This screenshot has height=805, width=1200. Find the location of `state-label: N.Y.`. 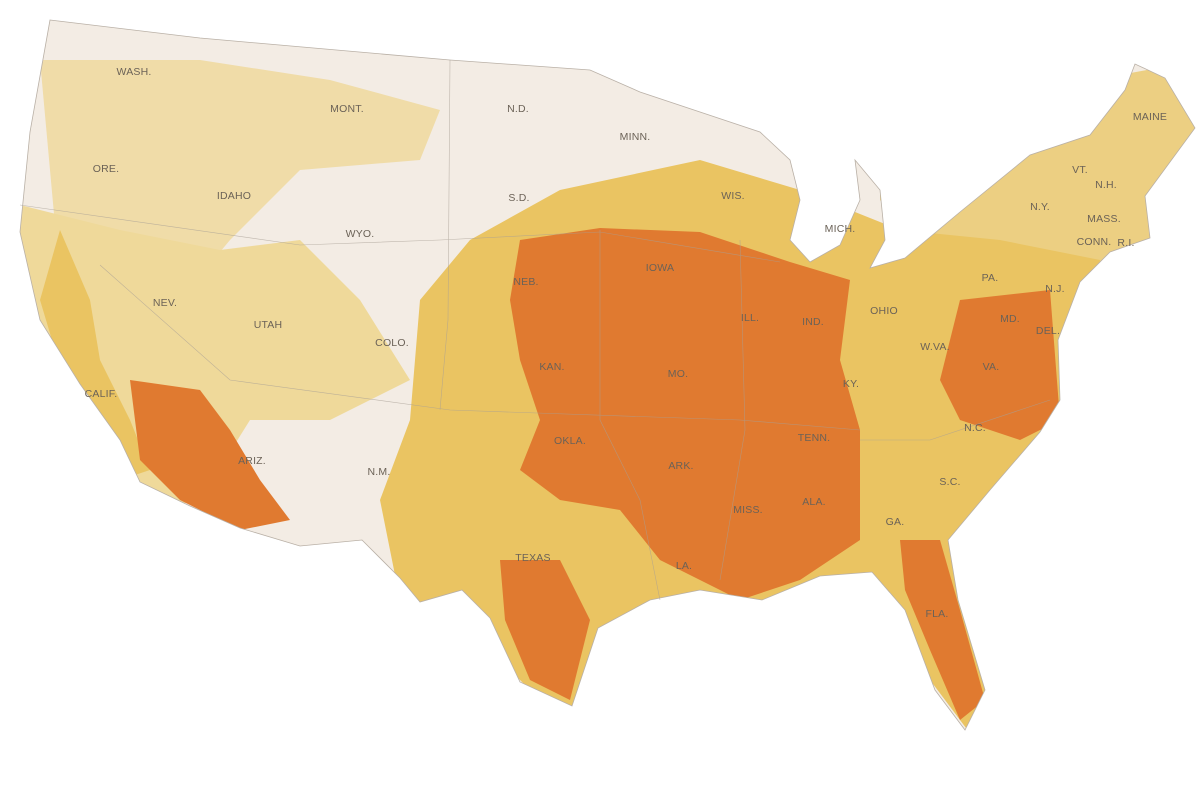

state-label: N.Y. is located at coordinates (1040, 207).